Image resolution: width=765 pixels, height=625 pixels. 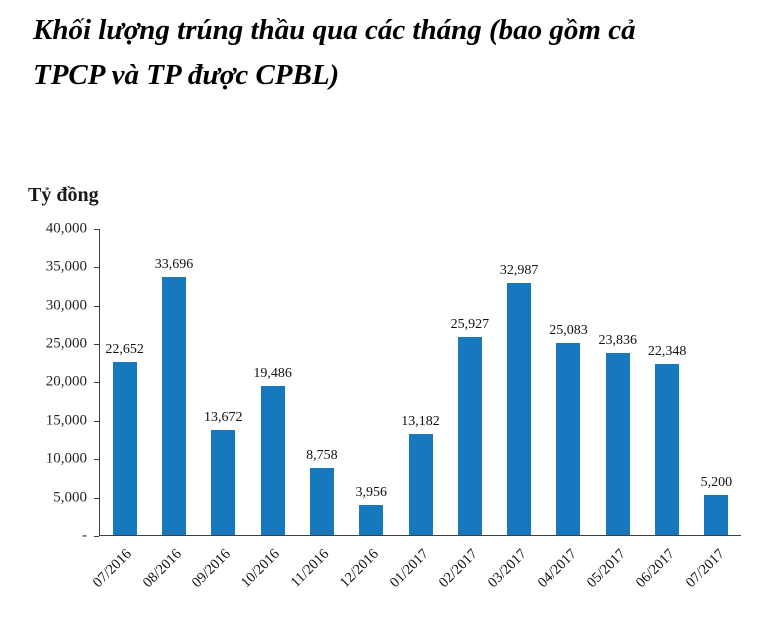 I want to click on x-tick-slot: 07/2017, so click(x=712, y=572).